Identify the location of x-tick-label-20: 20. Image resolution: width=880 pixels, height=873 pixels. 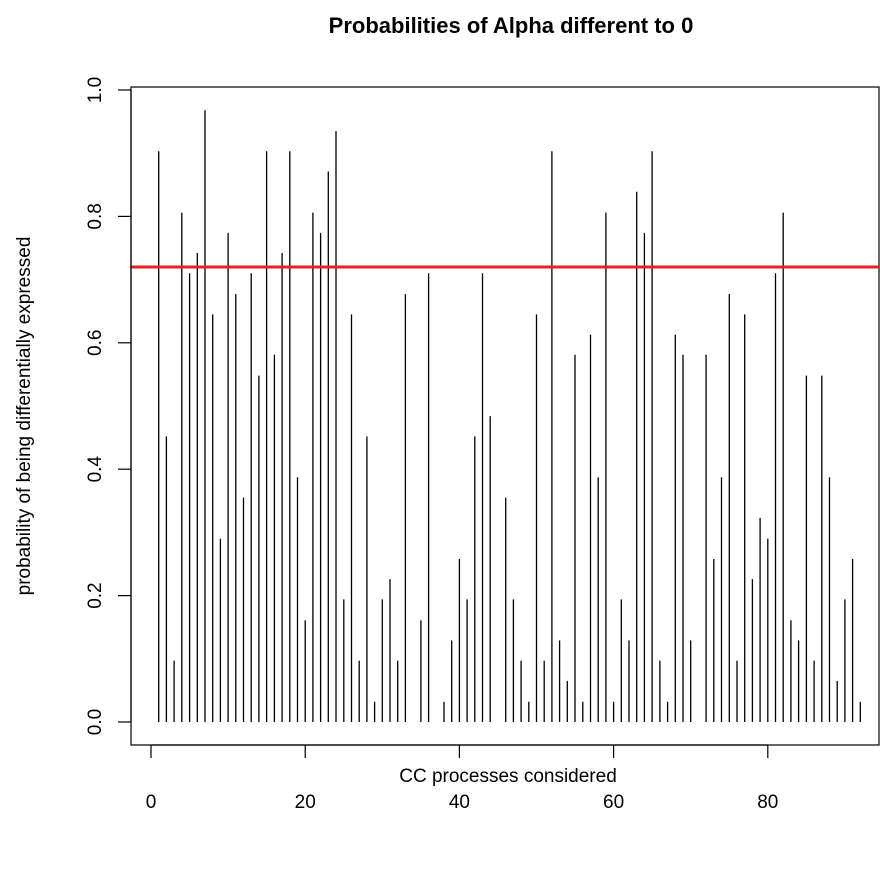
(305, 802).